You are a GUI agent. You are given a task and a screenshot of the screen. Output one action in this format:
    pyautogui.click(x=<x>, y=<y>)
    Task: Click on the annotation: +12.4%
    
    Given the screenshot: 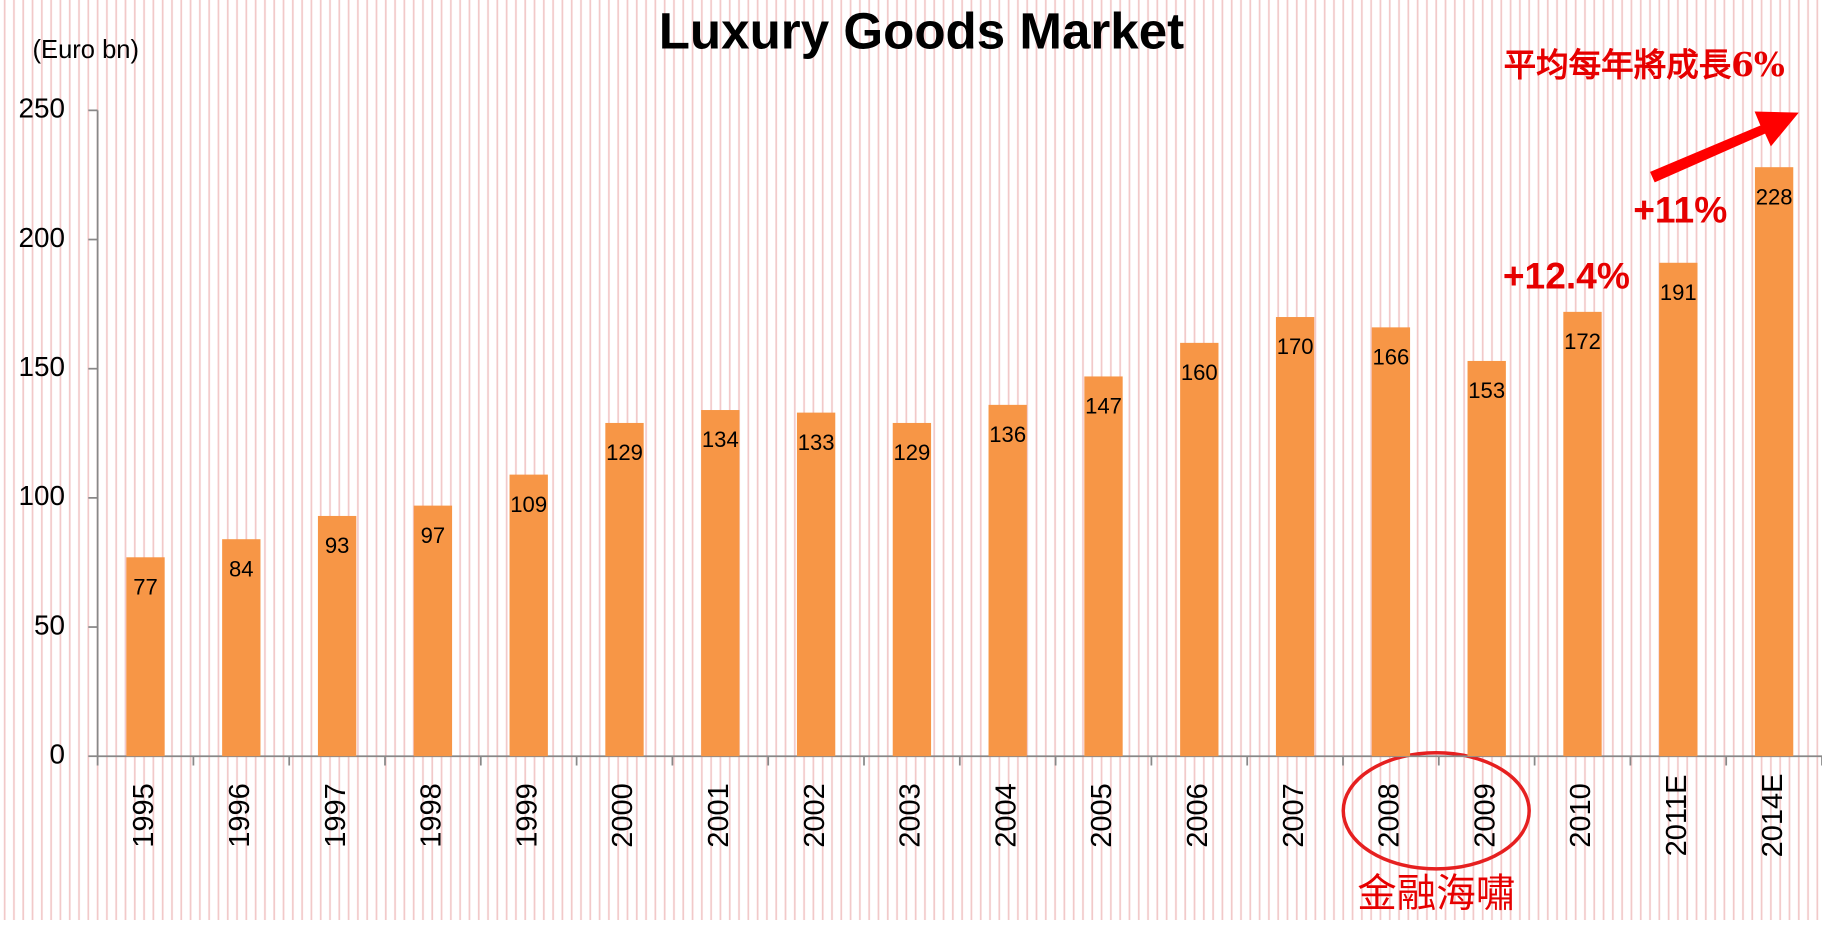 What is the action you would take?
    pyautogui.click(x=1566, y=276)
    